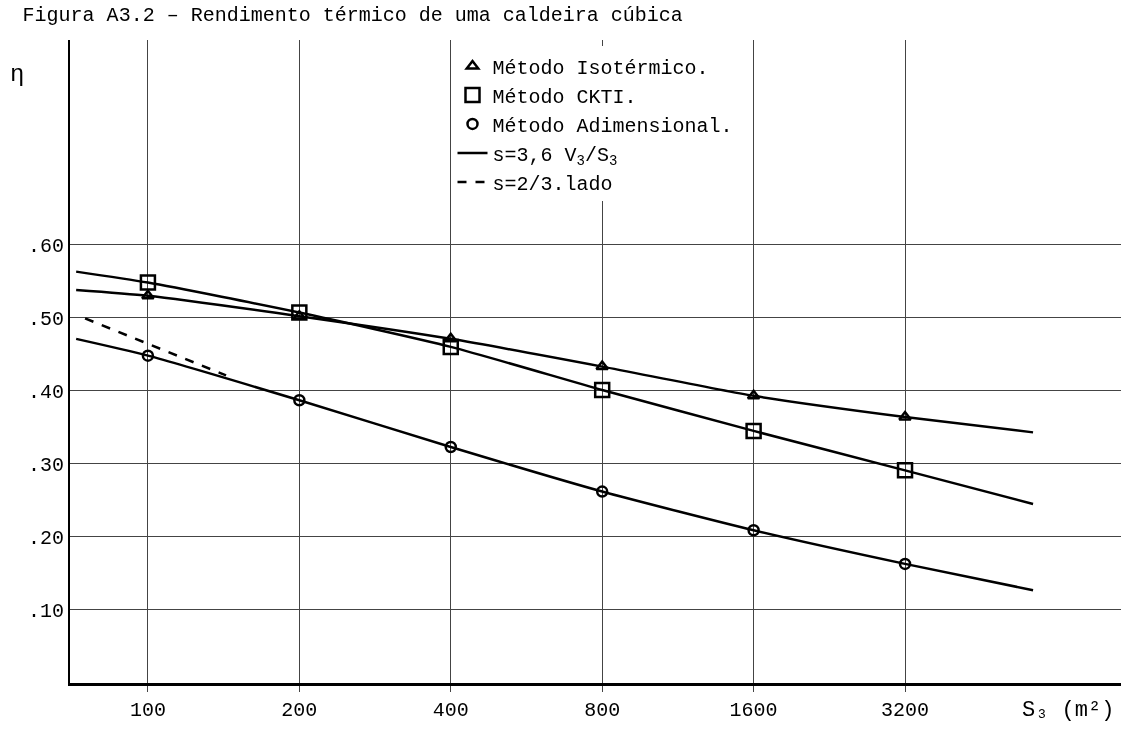  What do you see at coordinates (564, 97) in the screenshot?
I see `legend-label: Método CKTI.` at bounding box center [564, 97].